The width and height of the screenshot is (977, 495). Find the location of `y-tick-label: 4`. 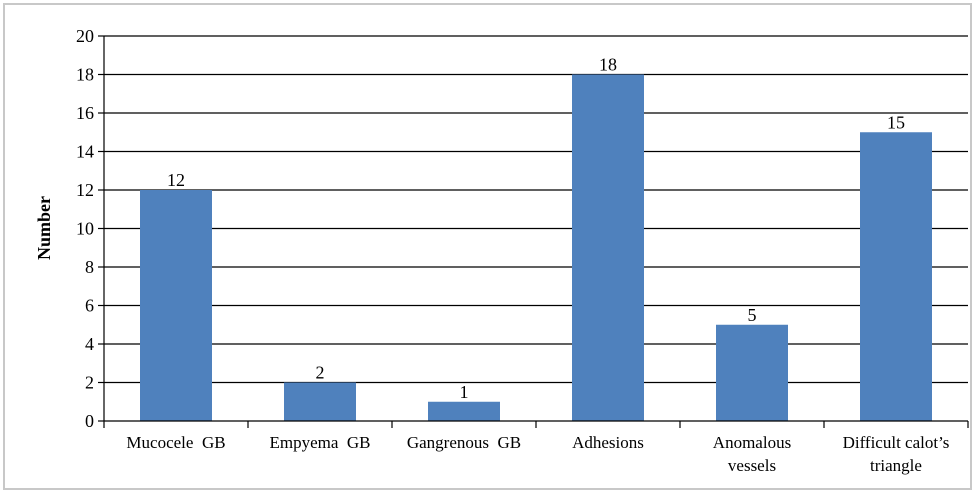

y-tick-label: 4 is located at coordinates (89, 344).